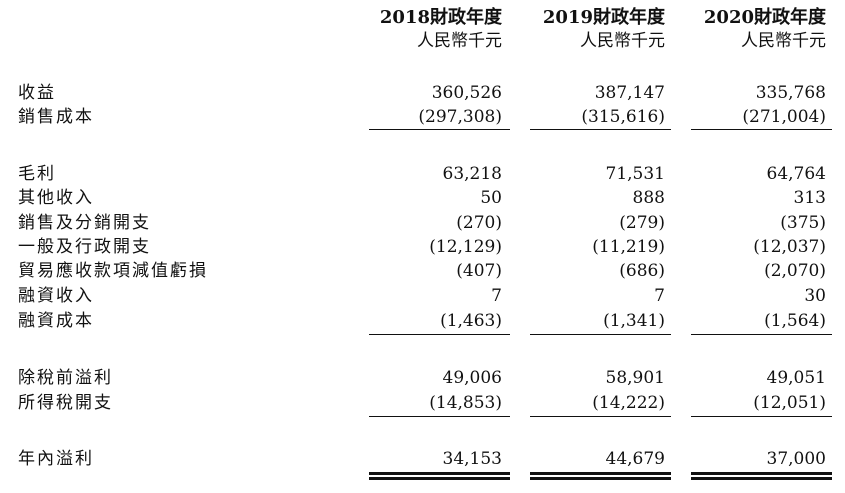 Image resolution: width=845 pixels, height=493 pixels. Describe the element at coordinates (642, 223) in the screenshot. I see `cell-selling-expenses-2019: (279)` at that location.